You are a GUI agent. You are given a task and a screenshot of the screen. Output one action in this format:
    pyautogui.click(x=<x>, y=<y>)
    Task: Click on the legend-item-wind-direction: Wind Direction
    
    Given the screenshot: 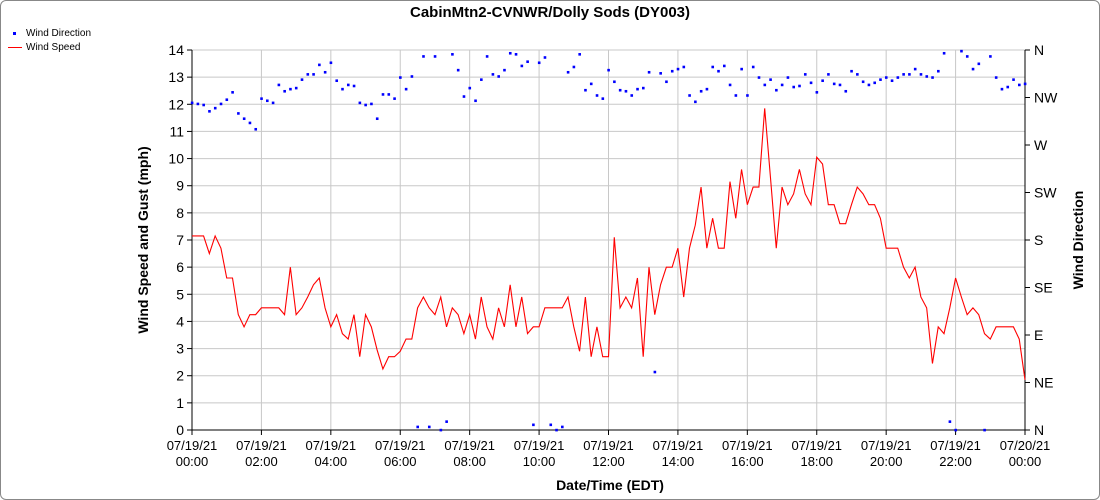 What is the action you would take?
    pyautogui.click(x=49, y=33)
    